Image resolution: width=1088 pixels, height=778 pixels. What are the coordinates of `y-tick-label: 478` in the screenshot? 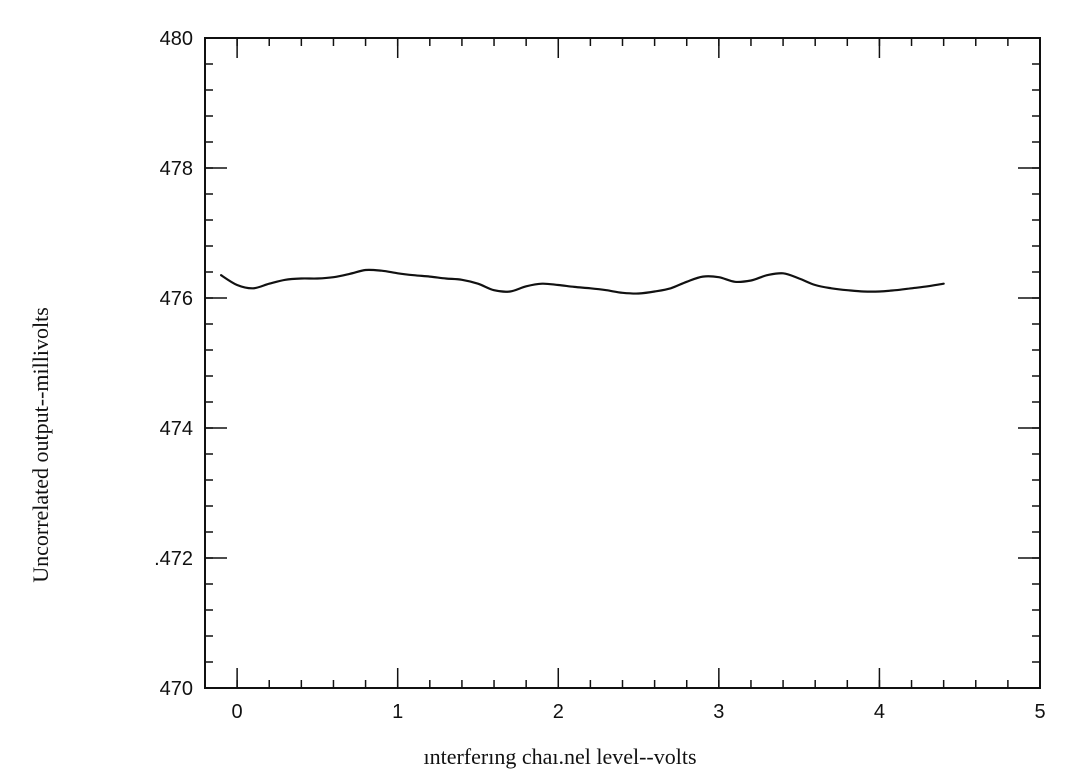 It's located at (176, 169).